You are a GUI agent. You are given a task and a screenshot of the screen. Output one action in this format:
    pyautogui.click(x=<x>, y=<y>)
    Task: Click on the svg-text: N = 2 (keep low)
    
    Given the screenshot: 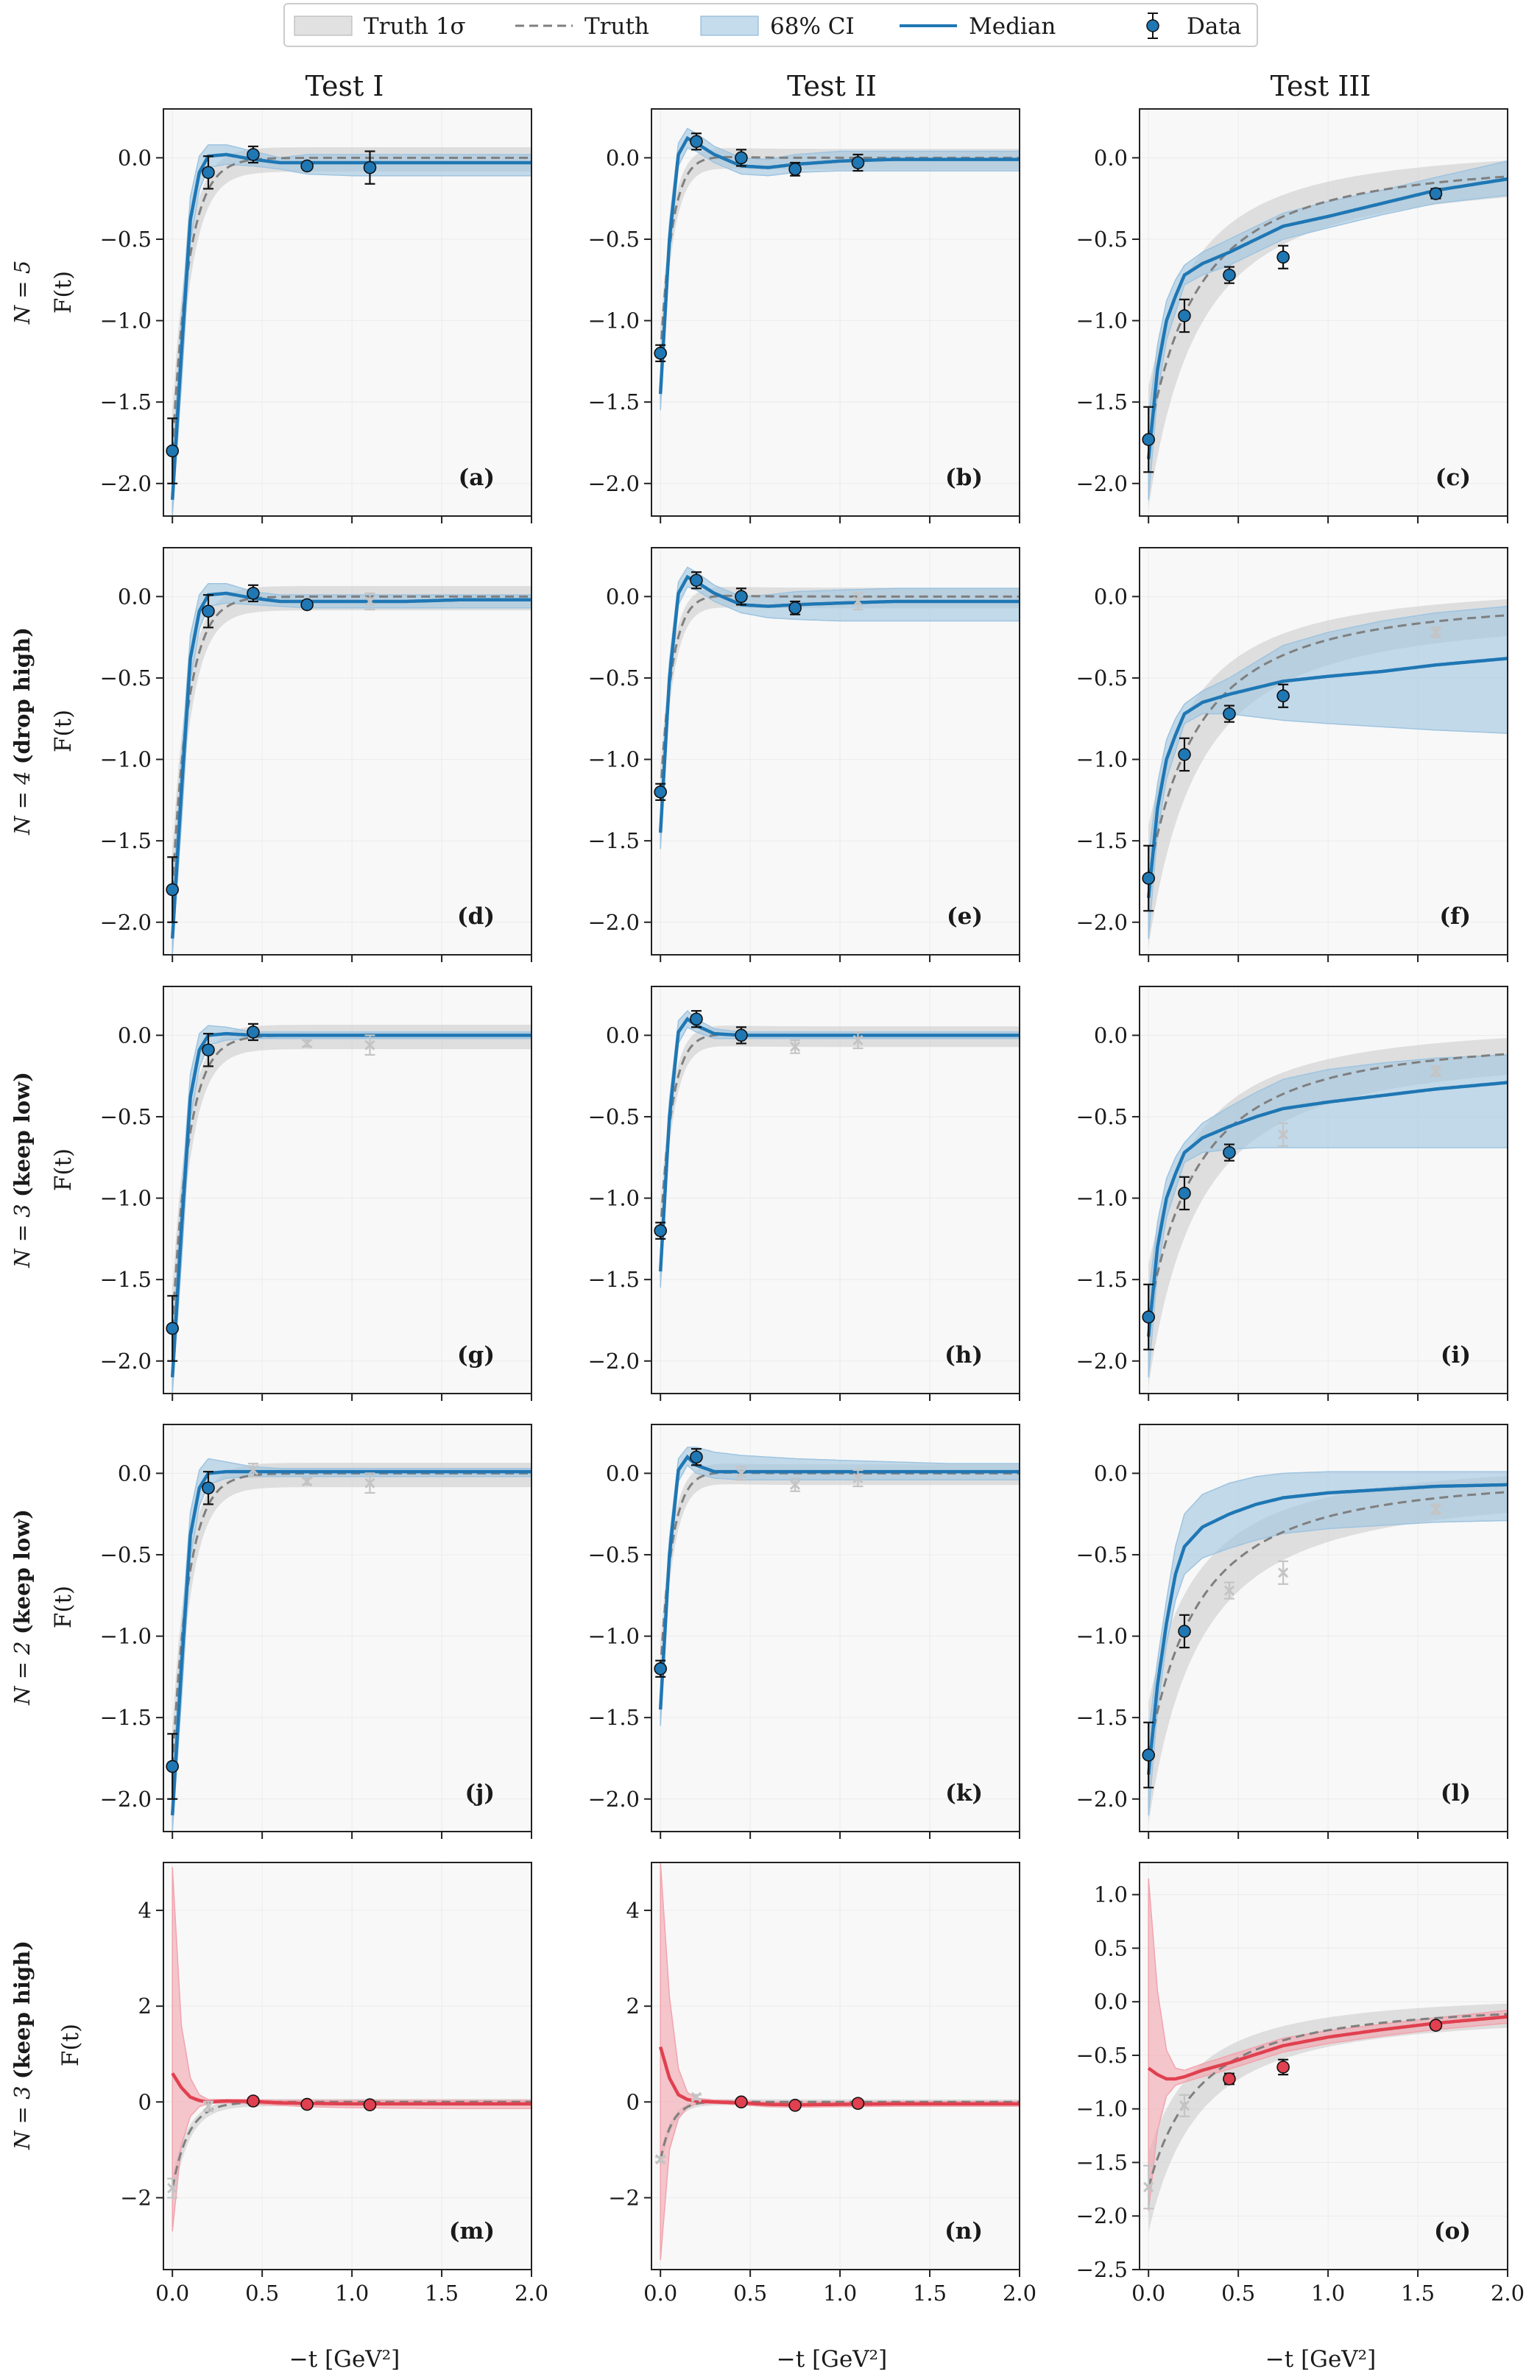 What is the action you would take?
    pyautogui.click(x=22, y=1608)
    